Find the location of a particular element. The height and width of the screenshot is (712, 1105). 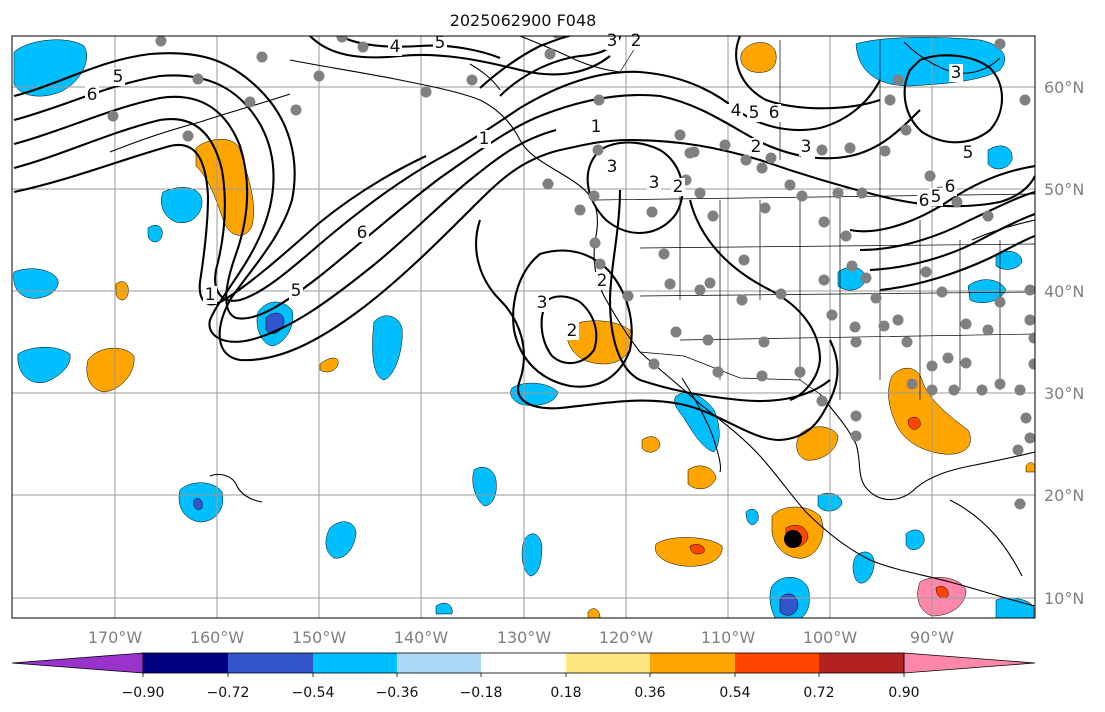

colorbar-tick-label: 0.54 is located at coordinates (734, 693).